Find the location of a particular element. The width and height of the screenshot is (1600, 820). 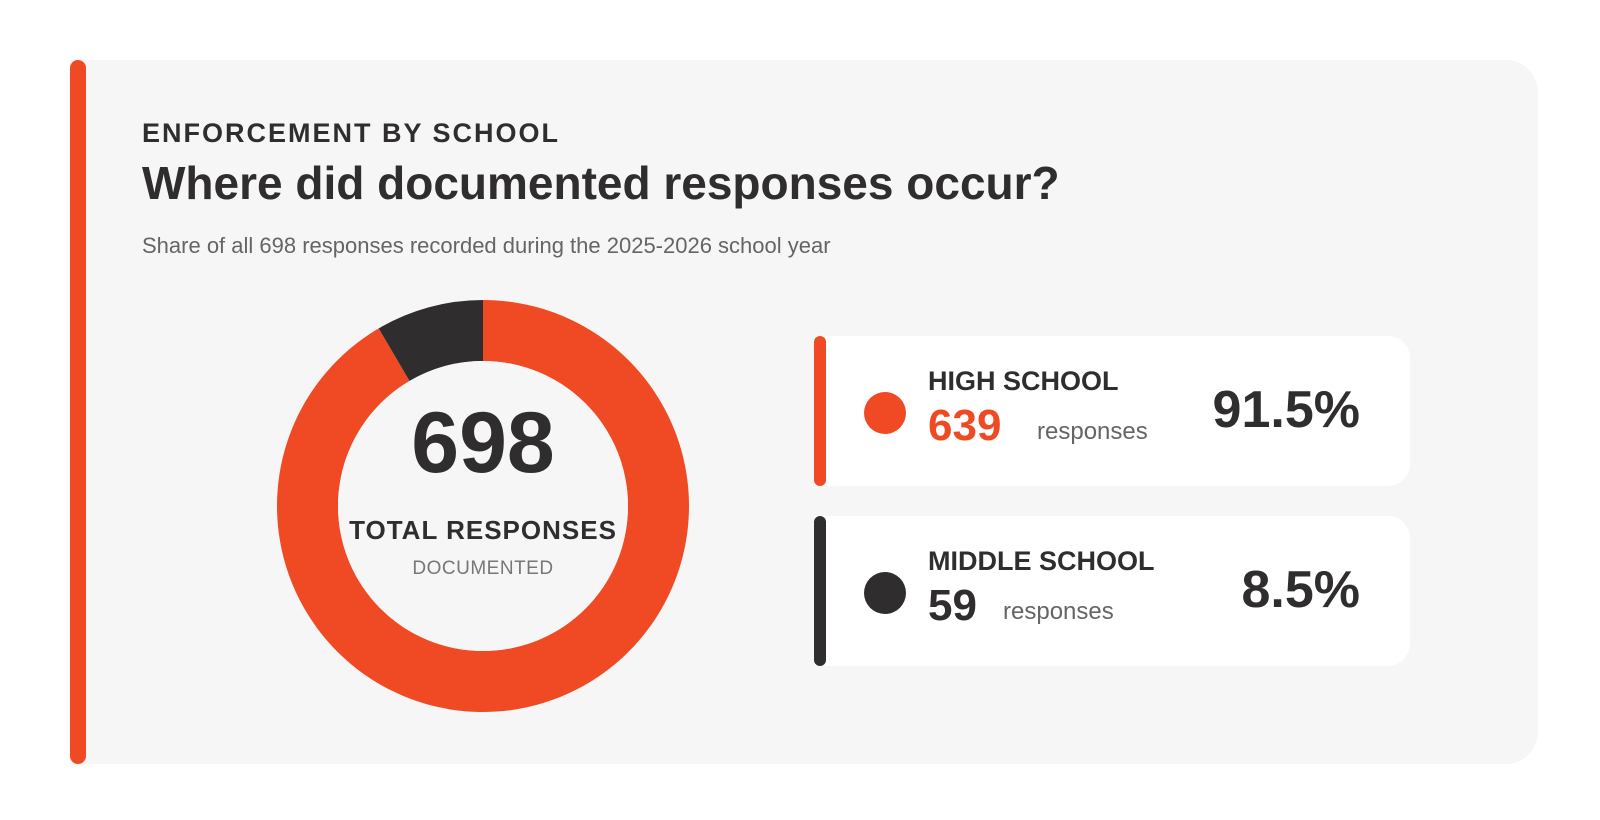

legend-card-middle-school is located at coordinates (1112, 591).